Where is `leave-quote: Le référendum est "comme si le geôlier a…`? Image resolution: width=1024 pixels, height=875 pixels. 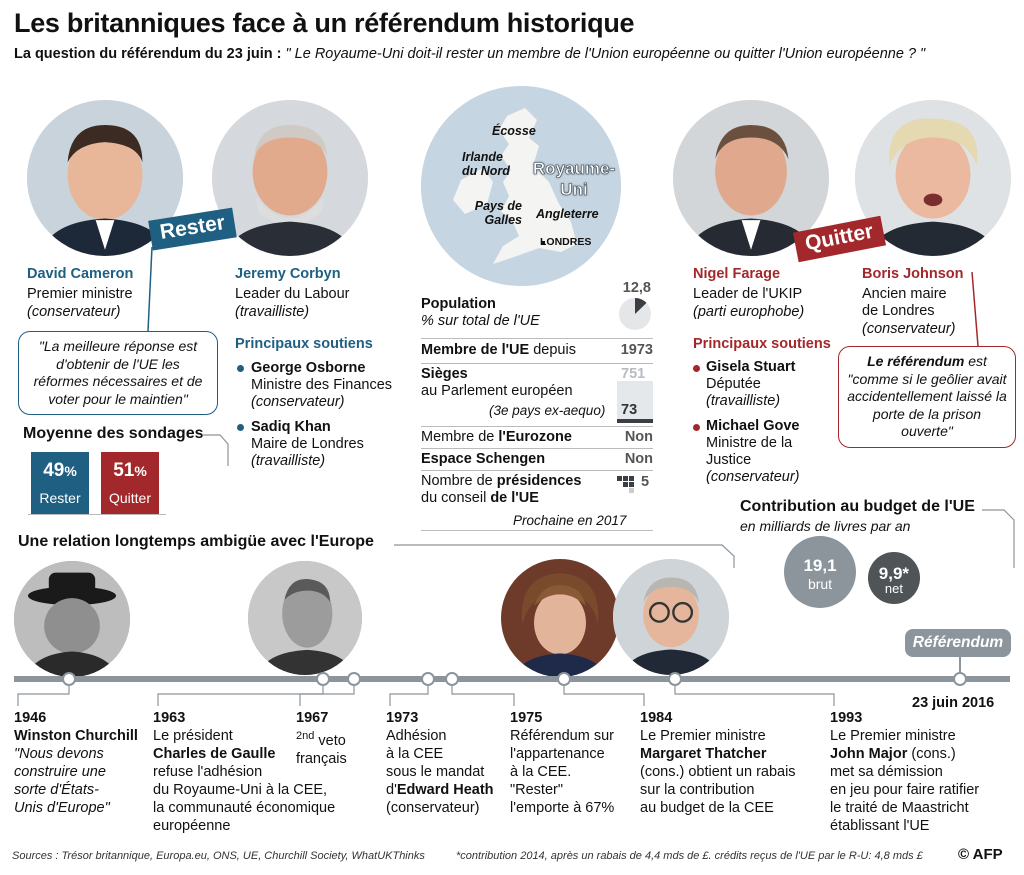 leave-quote: Le référendum est "comme si le geôlier a… is located at coordinates (927, 397).